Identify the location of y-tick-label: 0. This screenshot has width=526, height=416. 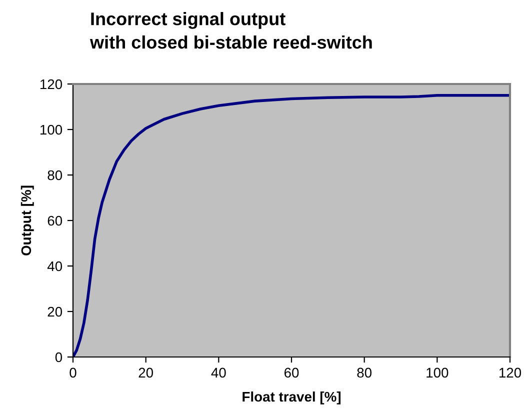
(58, 357).